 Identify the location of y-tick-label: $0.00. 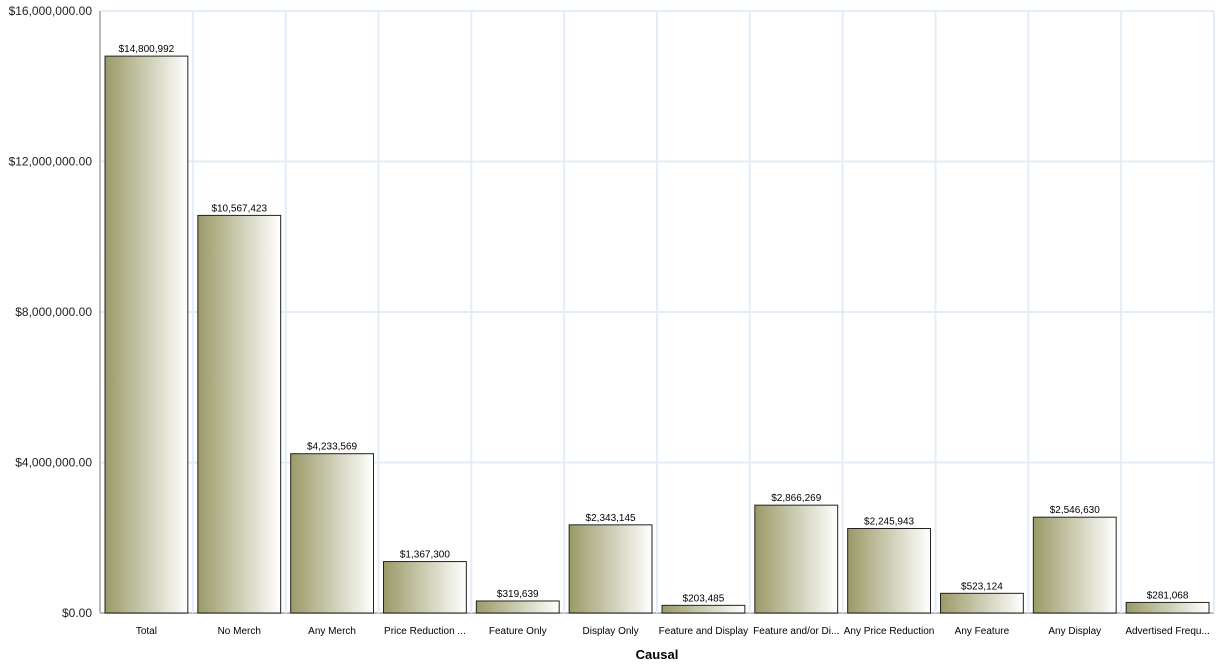
(77, 613).